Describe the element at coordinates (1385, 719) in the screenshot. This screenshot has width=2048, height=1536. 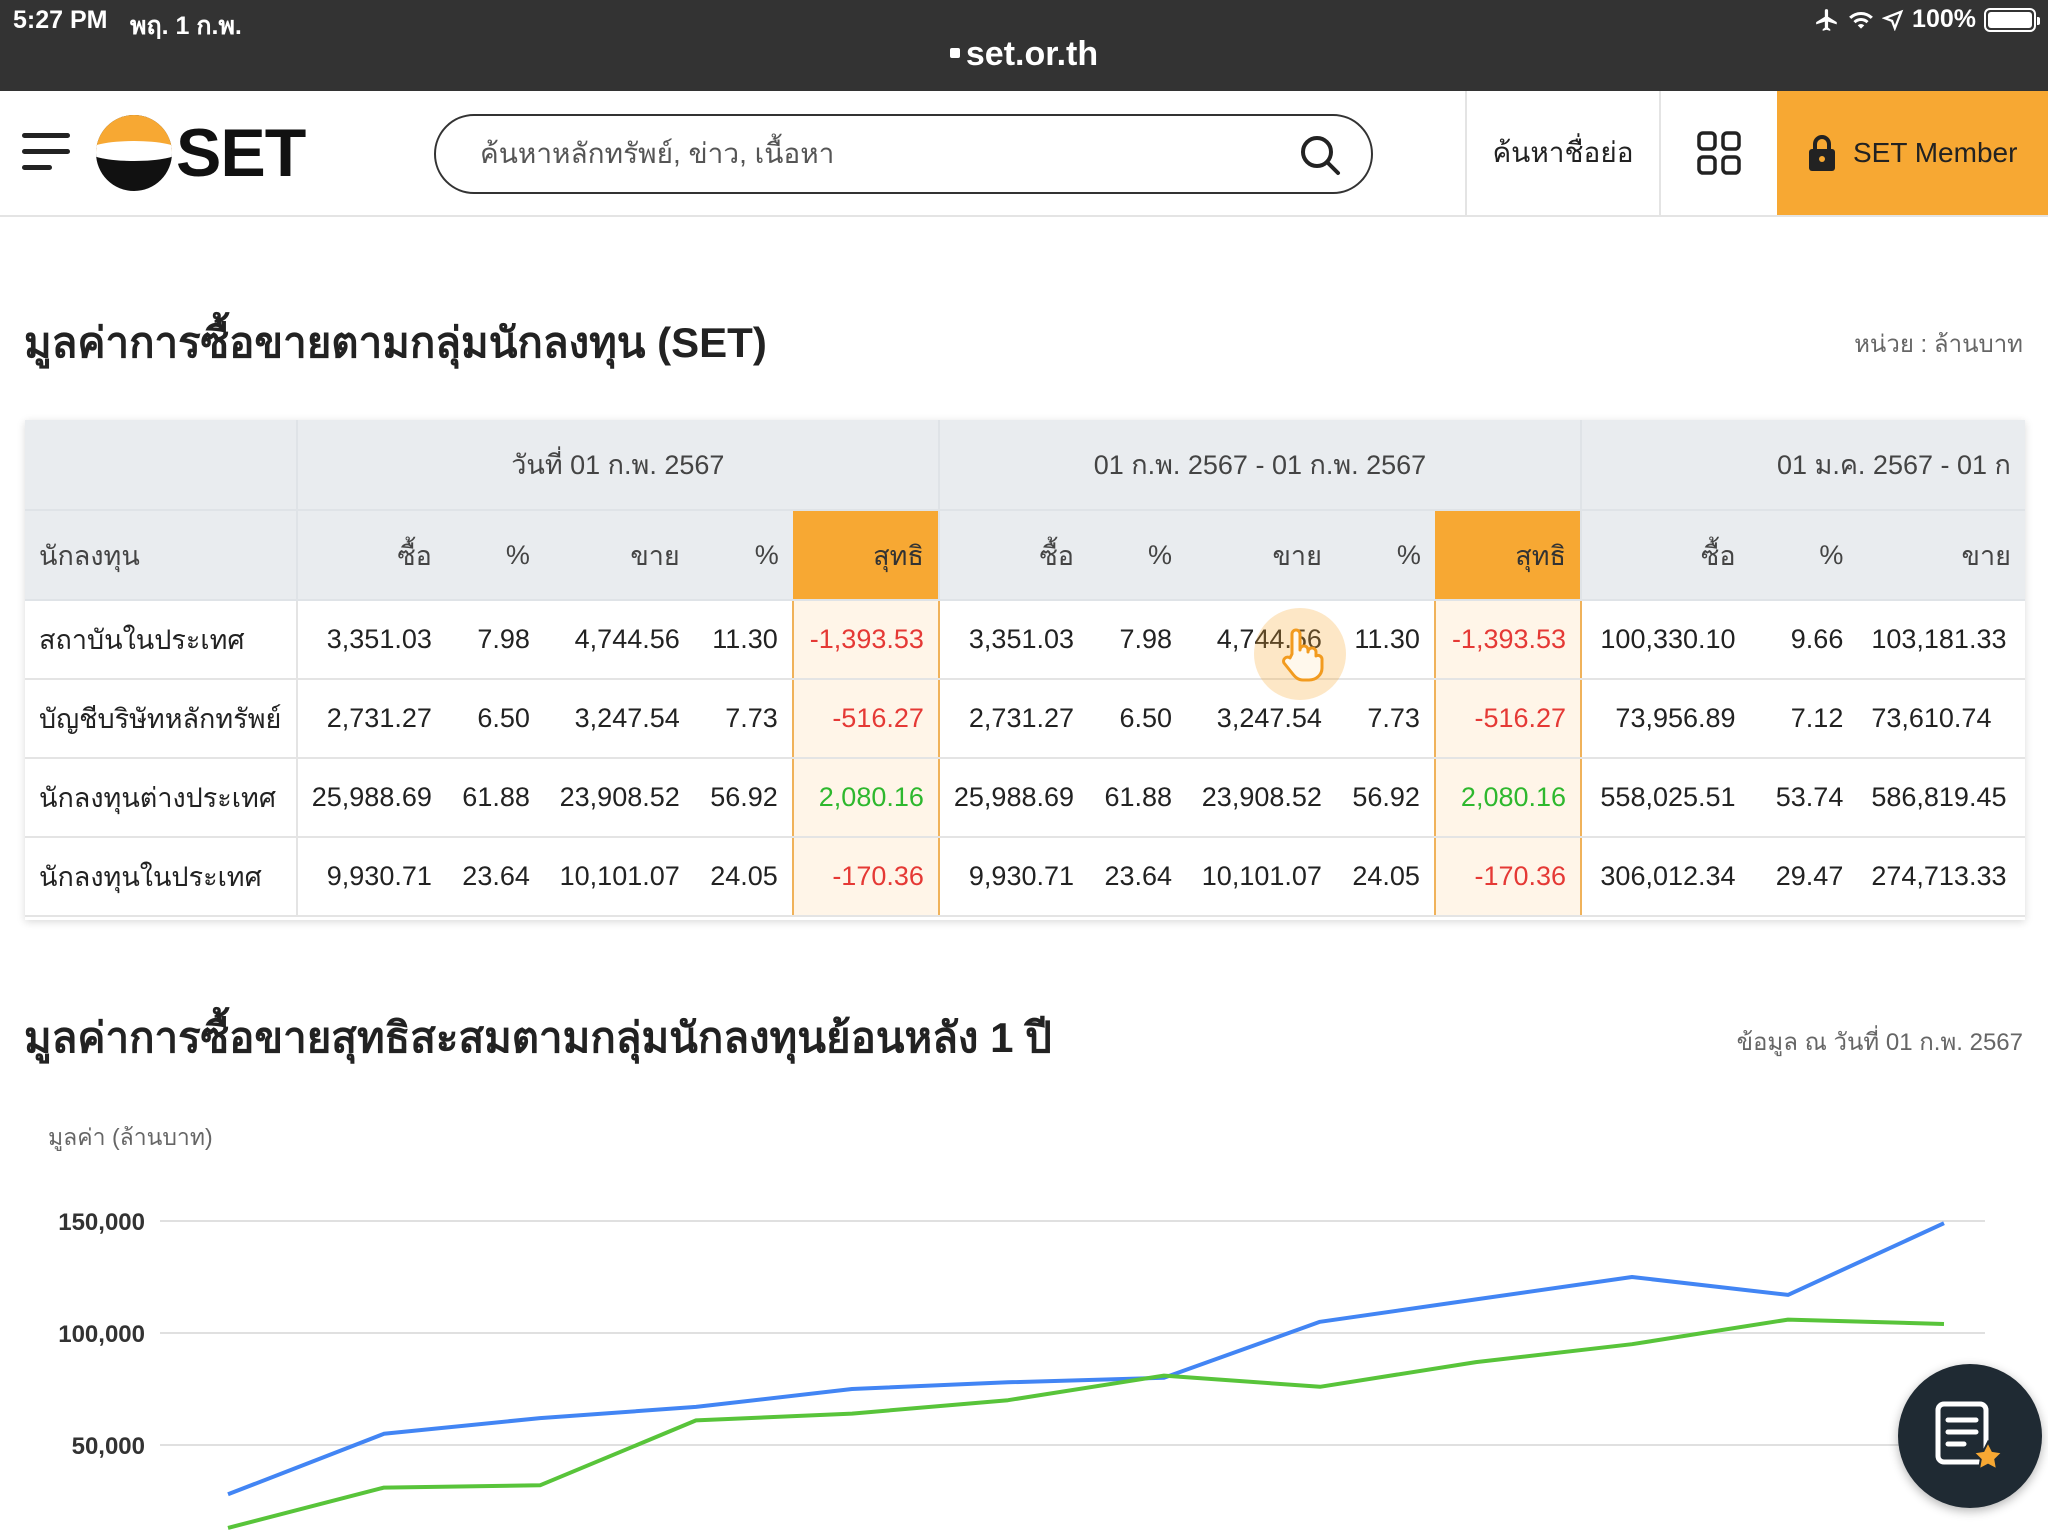
I see `cell-sell-pct: 7.73` at that location.